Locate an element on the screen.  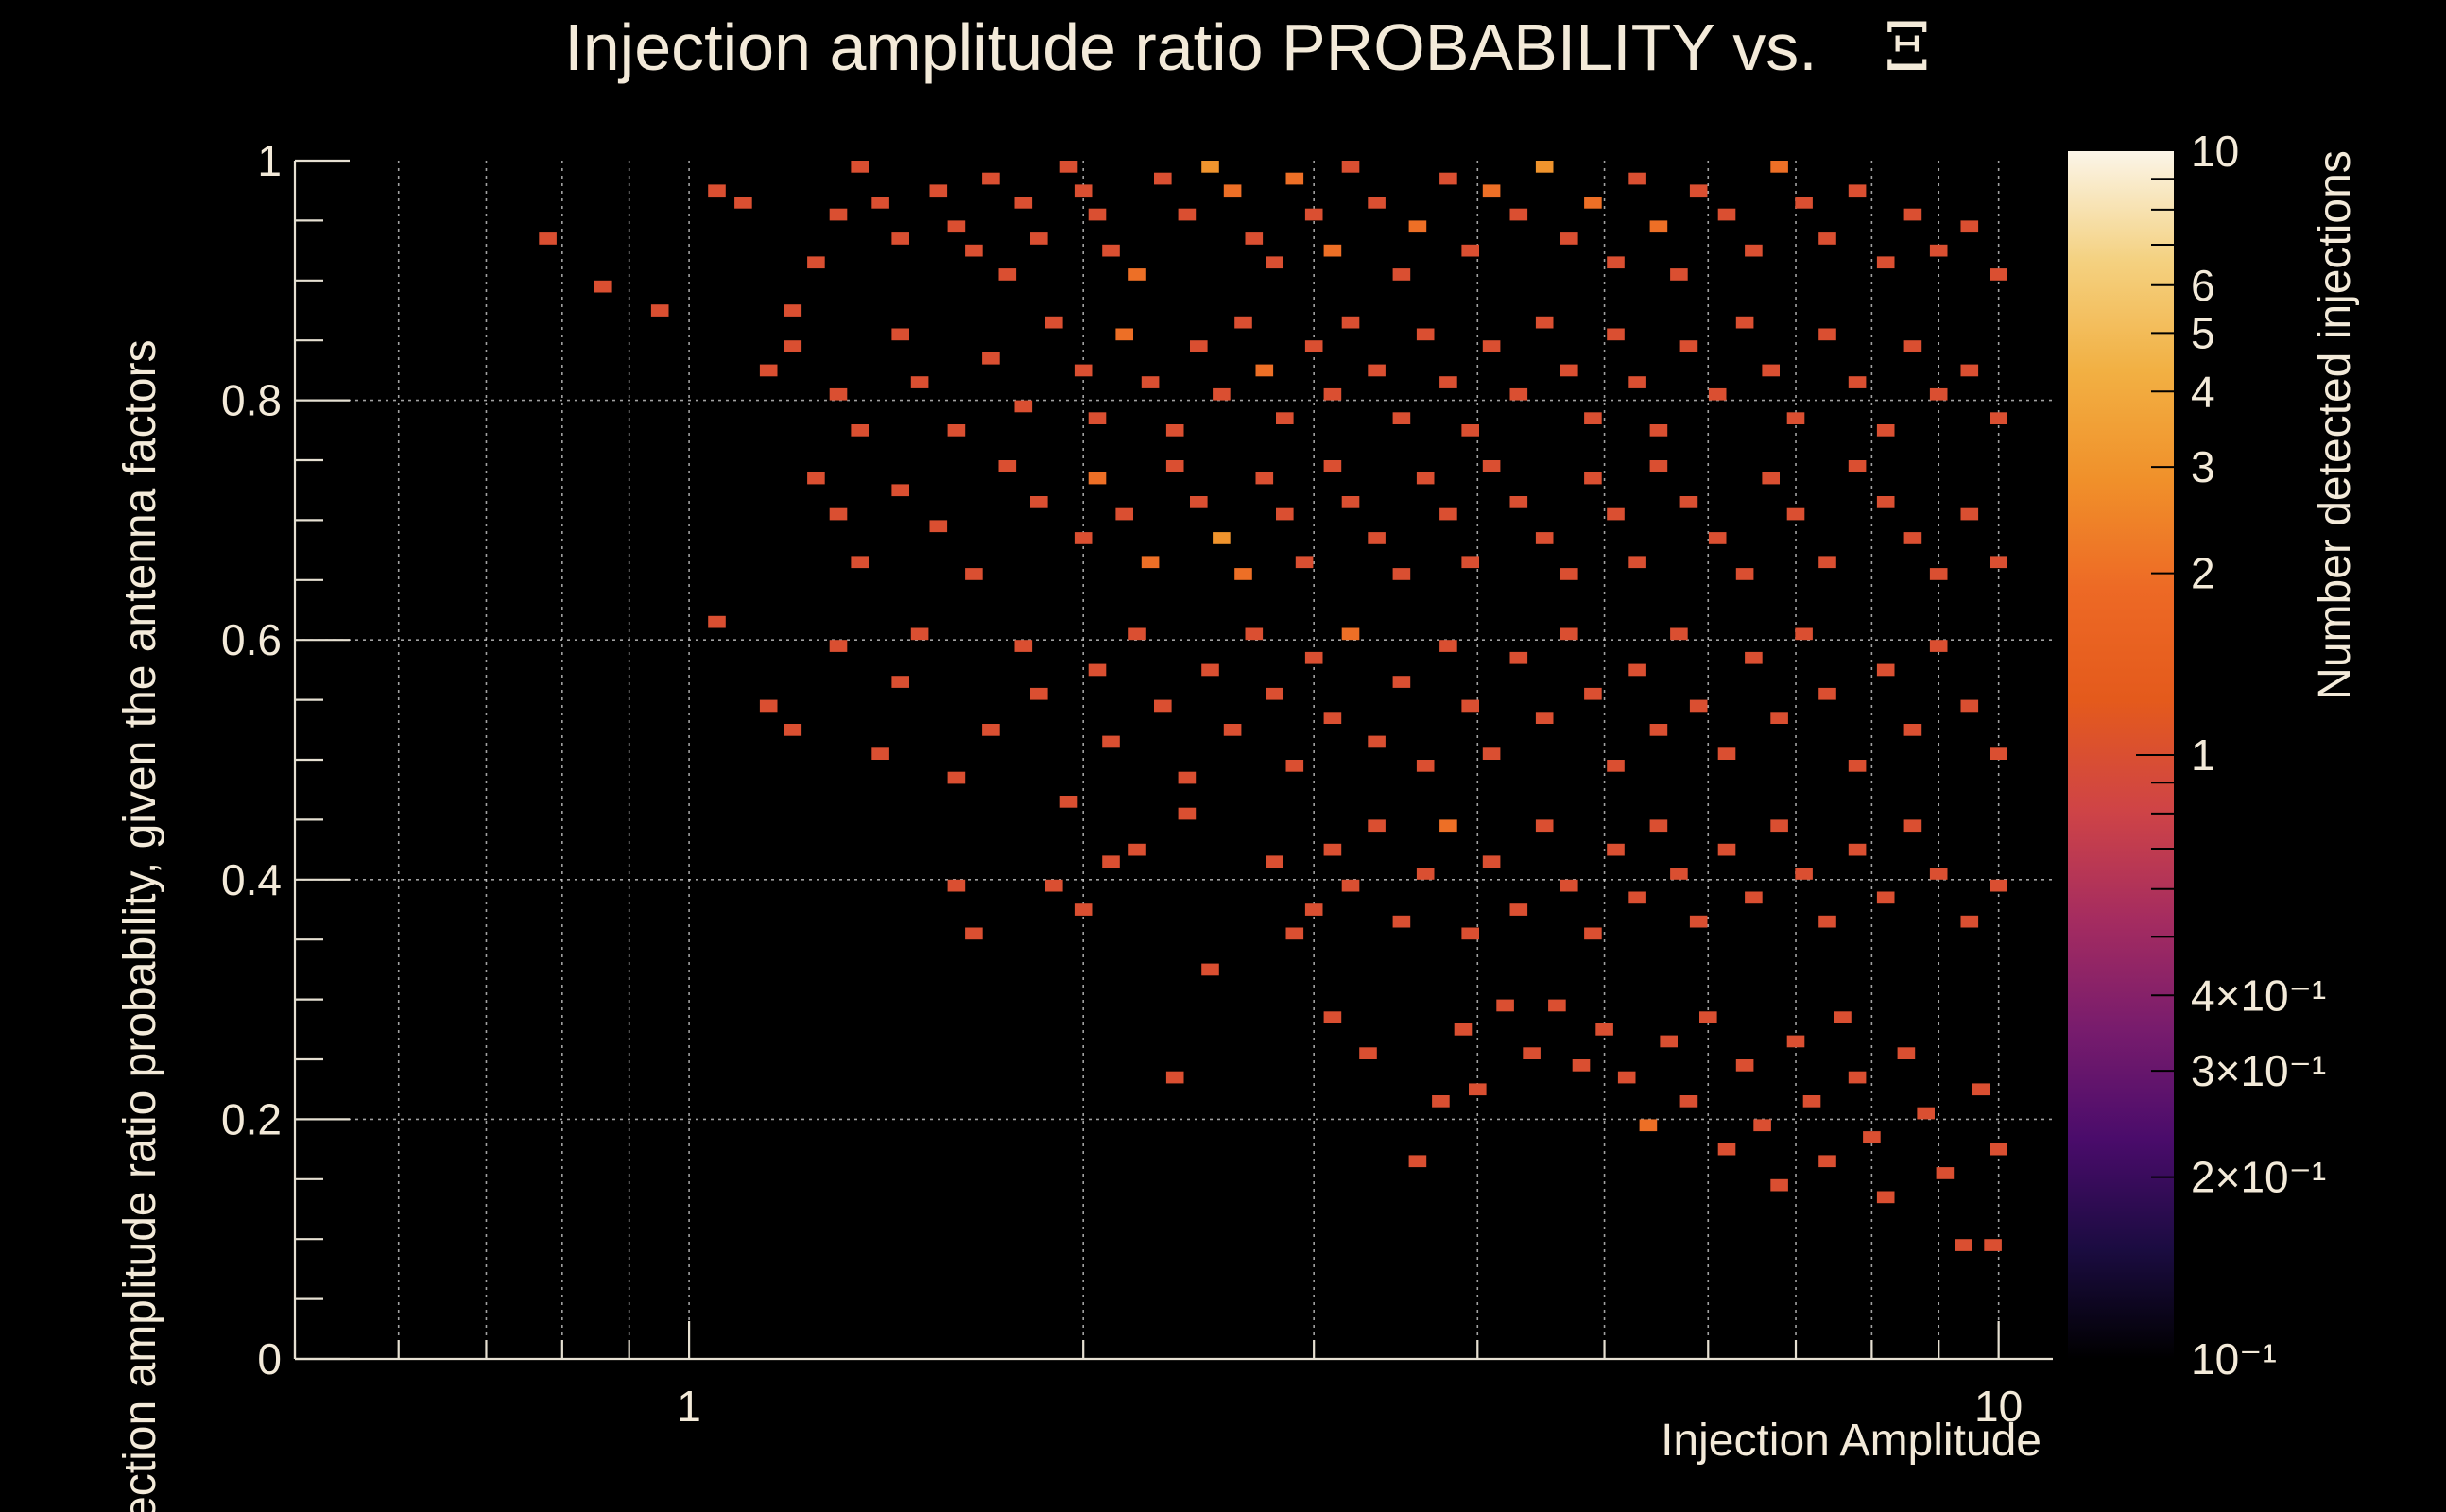
color-scale-bar: 10 65 4 3 2 1 4×10⁻¹ 3×10⁻¹ 2×10⁻¹ 10⁻¹ is located at coordinates (2197, 755).